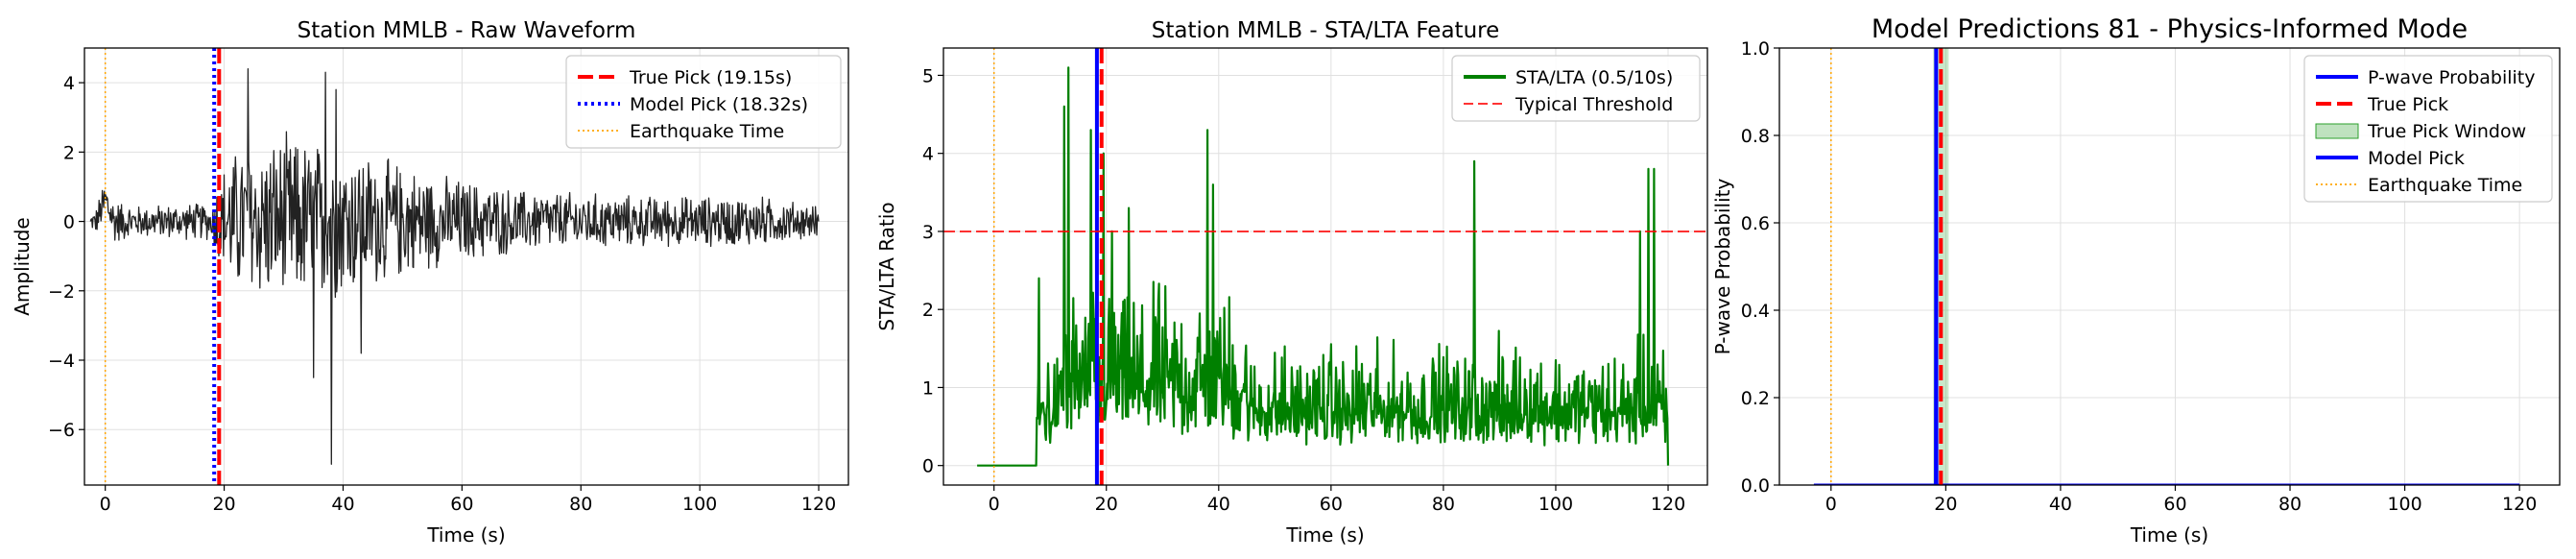  Describe the element at coordinates (710, 77) in the screenshot. I see `legend-label: True Pick (19.15s)` at that location.